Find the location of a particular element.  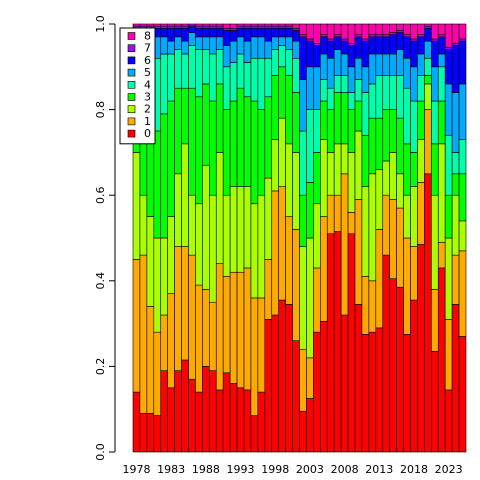

x-tick-label: 2023 is located at coordinates (449, 469).